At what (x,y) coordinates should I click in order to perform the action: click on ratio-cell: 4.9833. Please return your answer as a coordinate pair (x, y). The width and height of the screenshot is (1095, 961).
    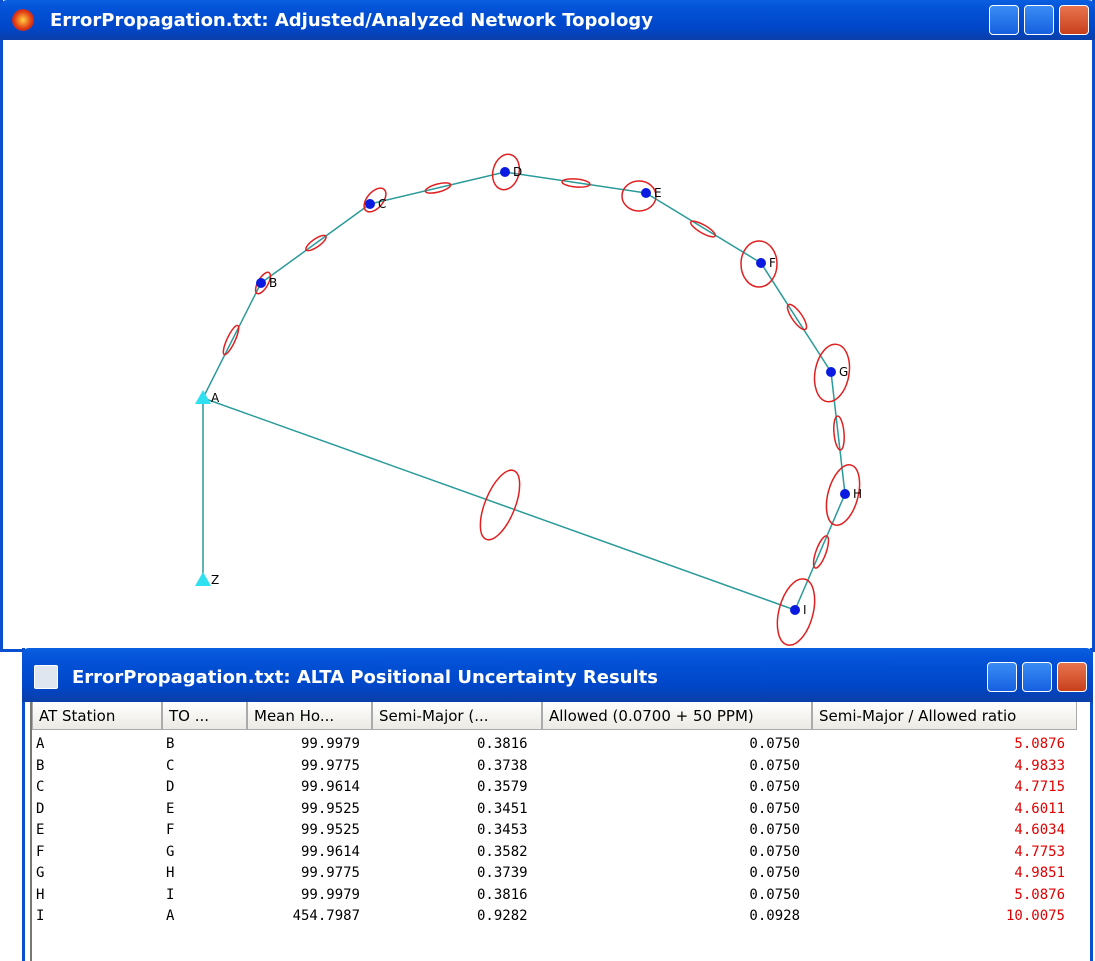
    Looking at the image, I should click on (1039, 765).